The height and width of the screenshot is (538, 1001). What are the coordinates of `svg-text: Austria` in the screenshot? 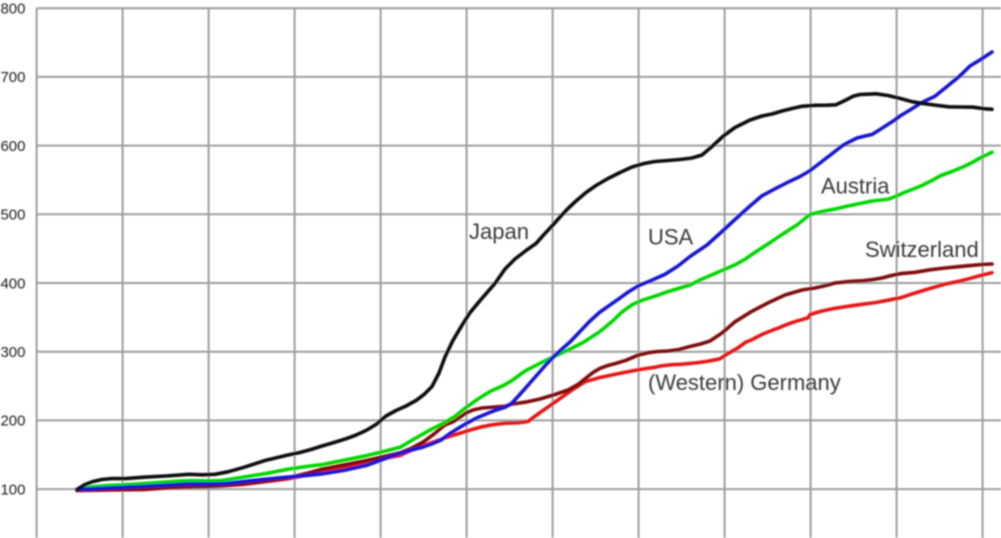 It's located at (855, 186).